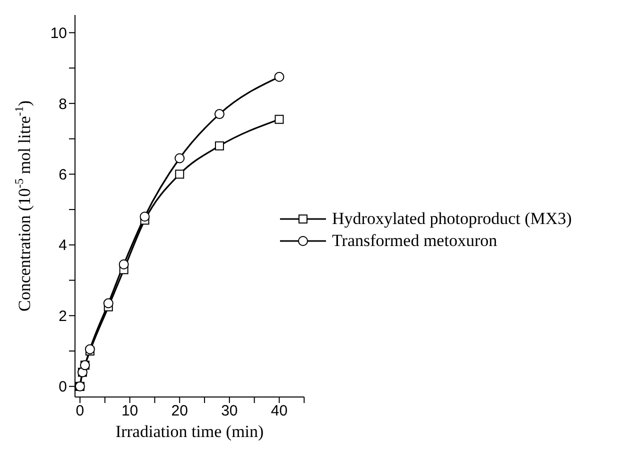 The width and height of the screenshot is (637, 450). I want to click on y-tick-label: 8, so click(62, 104).